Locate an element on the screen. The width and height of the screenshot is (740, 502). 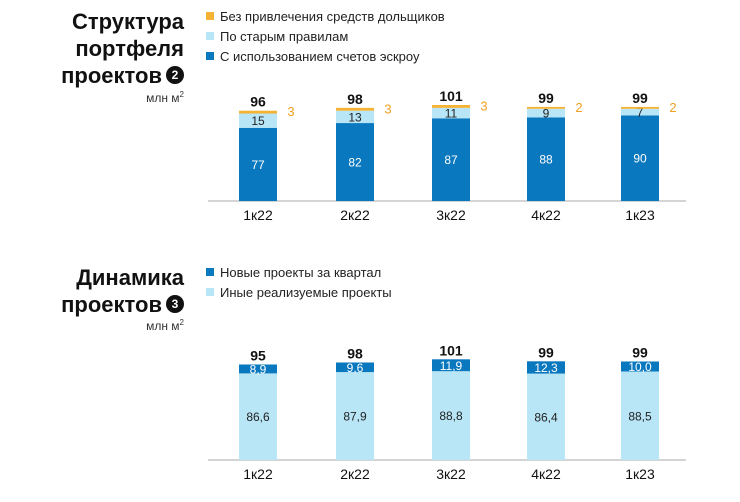
chart2-unit: млн м2 is located at coordinates (165, 325).